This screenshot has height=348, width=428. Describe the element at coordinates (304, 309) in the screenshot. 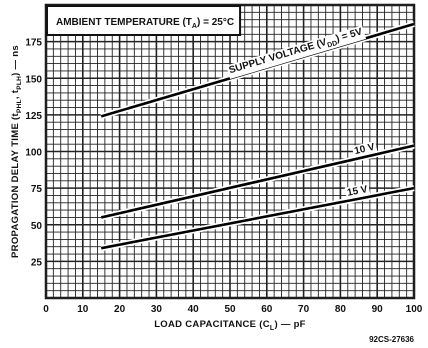

I see `x-tick-label: 70` at that location.